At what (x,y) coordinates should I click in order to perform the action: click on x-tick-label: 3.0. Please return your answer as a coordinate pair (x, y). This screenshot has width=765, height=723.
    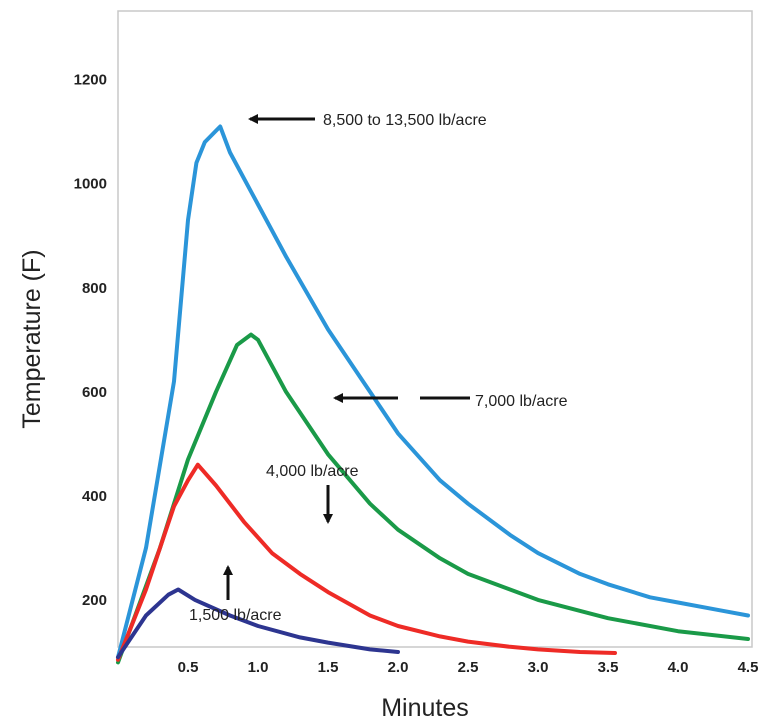
    Looking at the image, I should click on (538, 667).